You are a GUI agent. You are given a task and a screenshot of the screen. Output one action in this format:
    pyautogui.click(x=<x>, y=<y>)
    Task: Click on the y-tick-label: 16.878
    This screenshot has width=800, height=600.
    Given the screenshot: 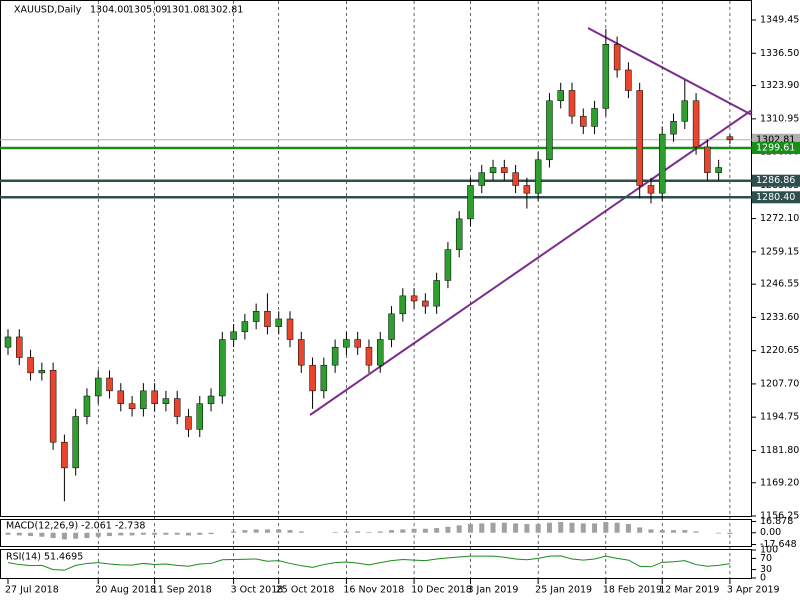 What is the action you would take?
    pyautogui.click(x=776, y=521)
    